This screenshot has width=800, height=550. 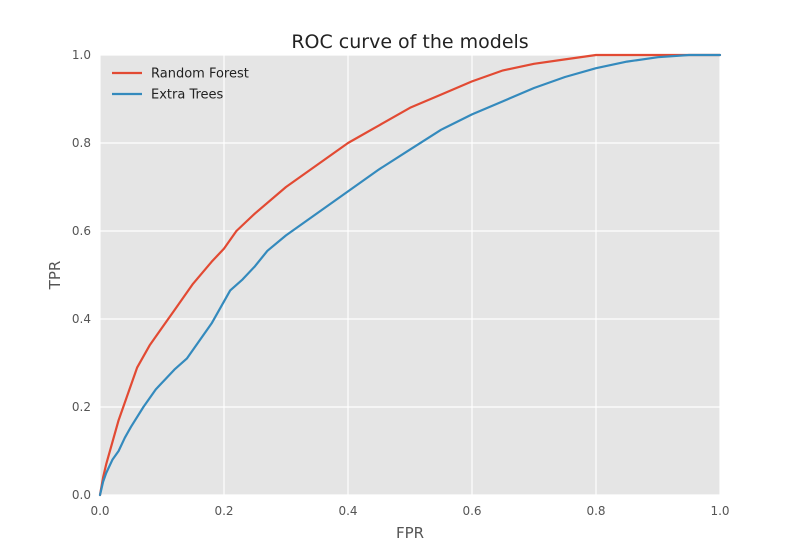 What do you see at coordinates (81, 407) in the screenshot?
I see `y-tick-label: 0.2` at bounding box center [81, 407].